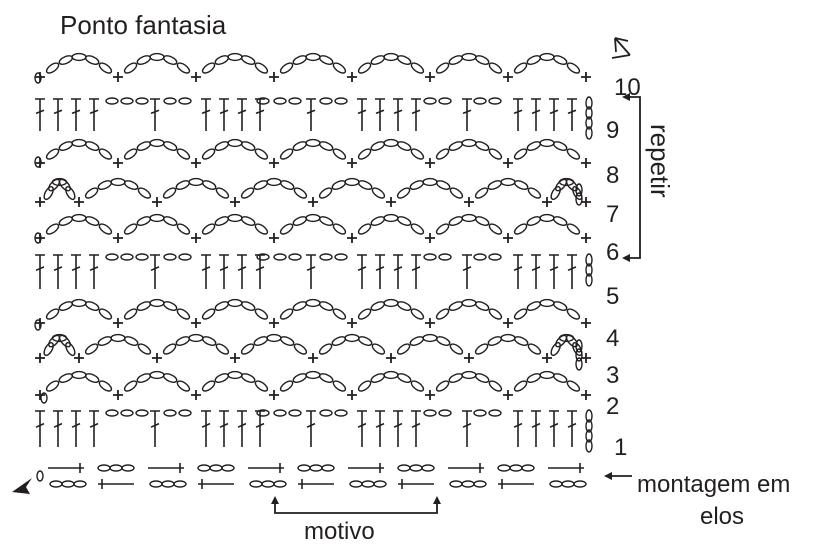 The width and height of the screenshot is (829, 544). Describe the element at coordinates (317, 476) in the screenshot. I see `foundation-row` at that location.